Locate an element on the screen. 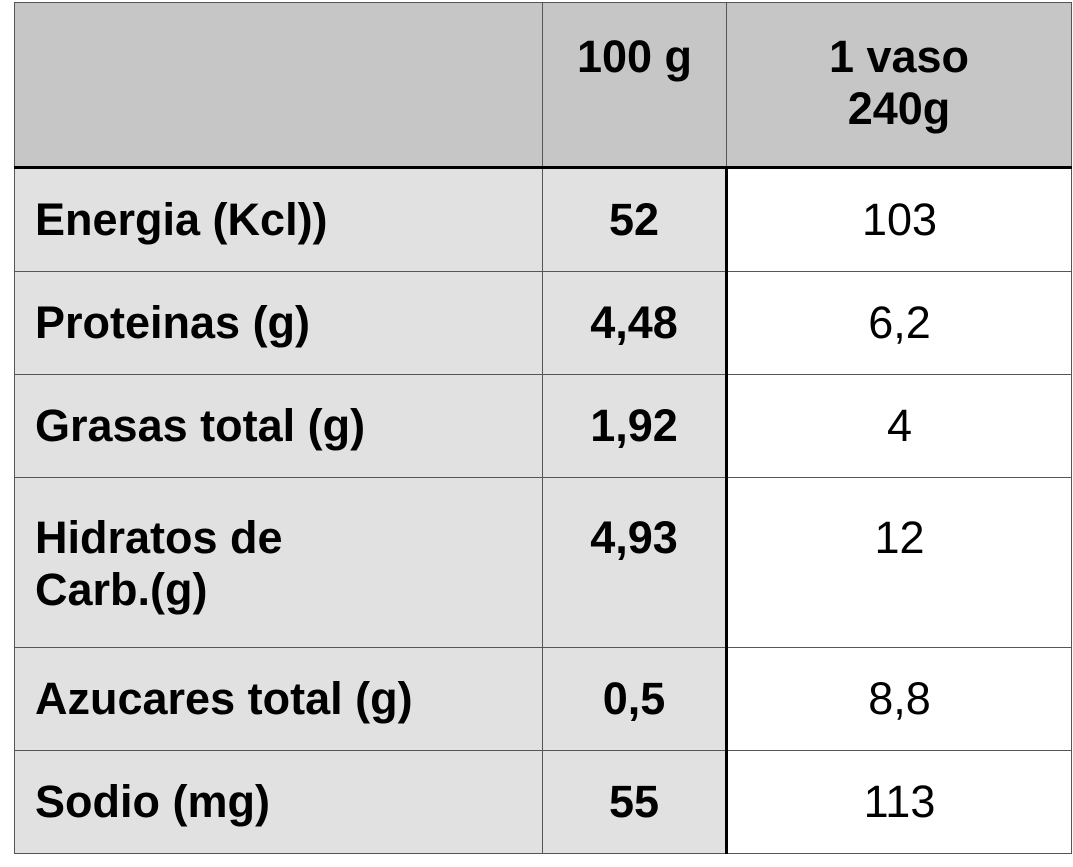 This screenshot has height=867, width=1073. table-row-grasas: Grasas total (g) 1,92 4 is located at coordinates (543, 426).